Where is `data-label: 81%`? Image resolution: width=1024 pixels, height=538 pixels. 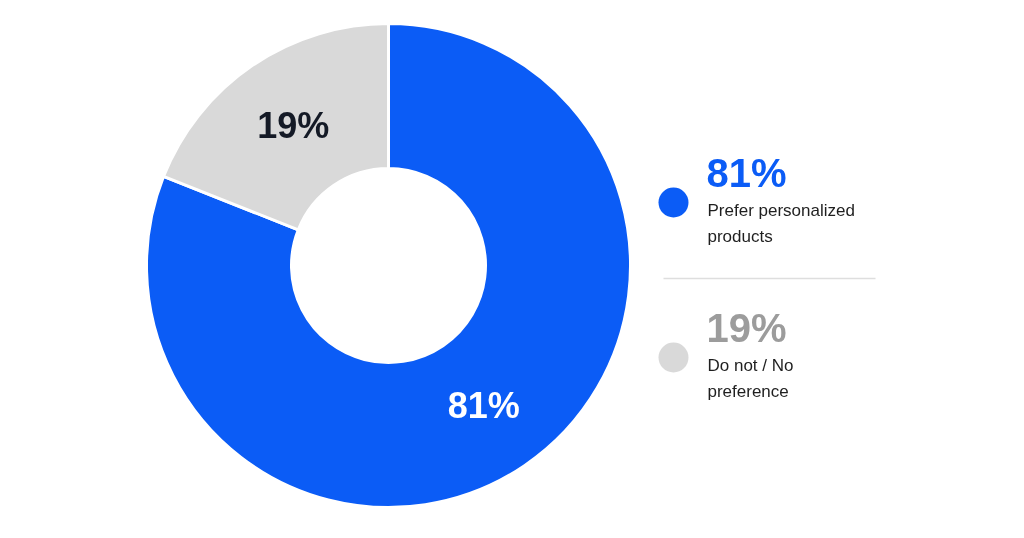 data-label: 81% is located at coordinates (483, 406).